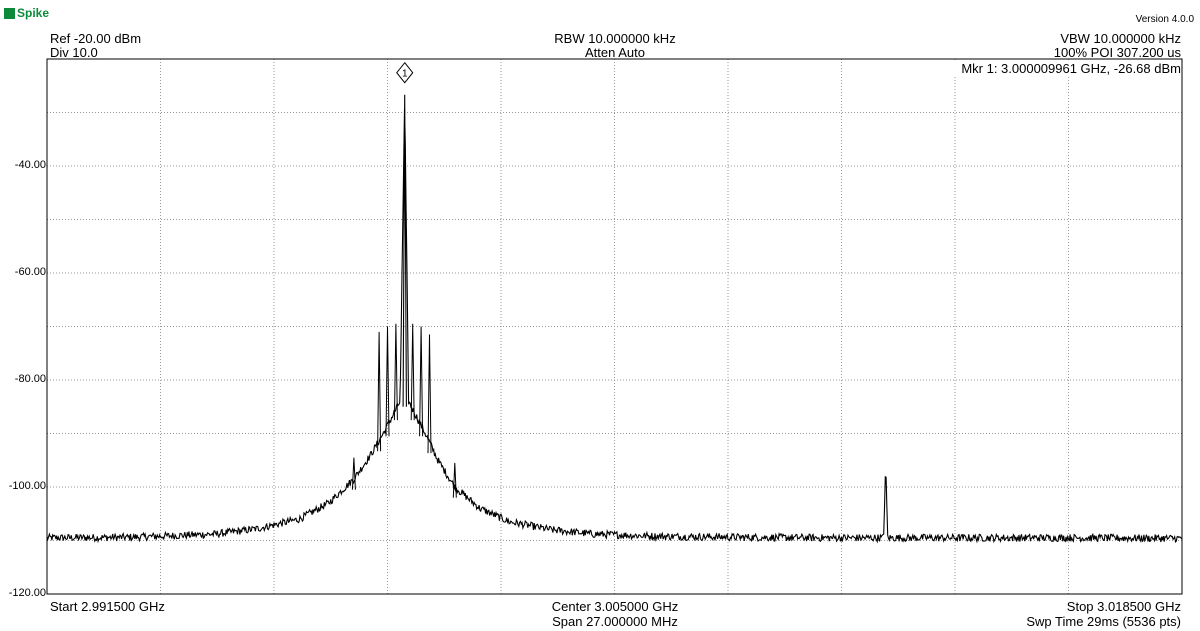 This screenshot has height=631, width=1200. What do you see at coordinates (1040, 607) in the screenshot?
I see `stop-freq: Stop 3.018500 GHz` at bounding box center [1040, 607].